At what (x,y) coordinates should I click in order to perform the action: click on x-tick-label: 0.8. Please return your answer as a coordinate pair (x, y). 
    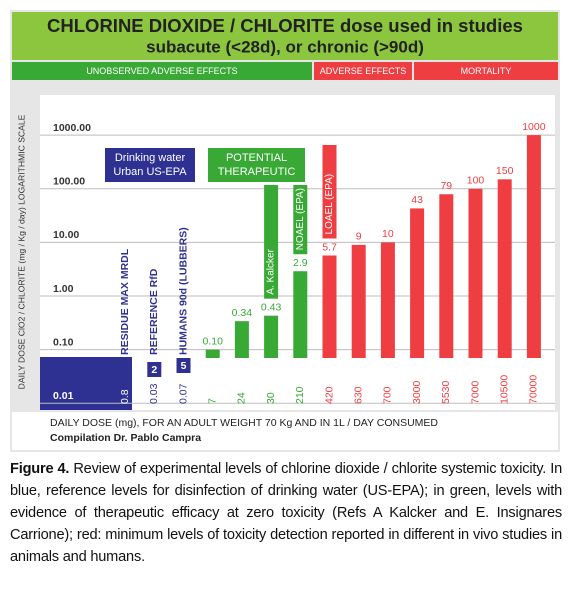
    Looking at the image, I should click on (125, 396).